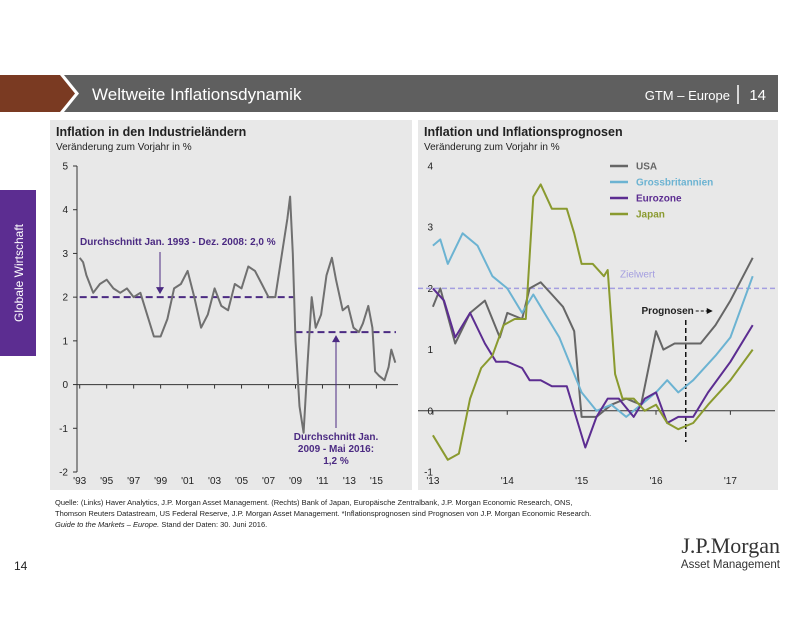 The image size is (800, 618). I want to click on header-page: 14, so click(757, 95).